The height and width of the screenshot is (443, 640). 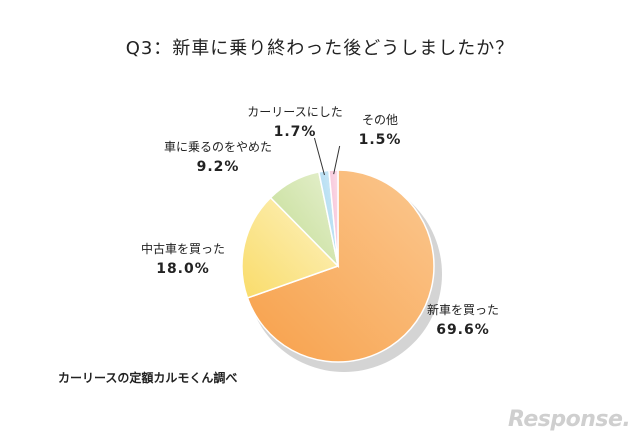 What do you see at coordinates (337, 160) in the screenshot?
I see `leader-line-other` at bounding box center [337, 160].